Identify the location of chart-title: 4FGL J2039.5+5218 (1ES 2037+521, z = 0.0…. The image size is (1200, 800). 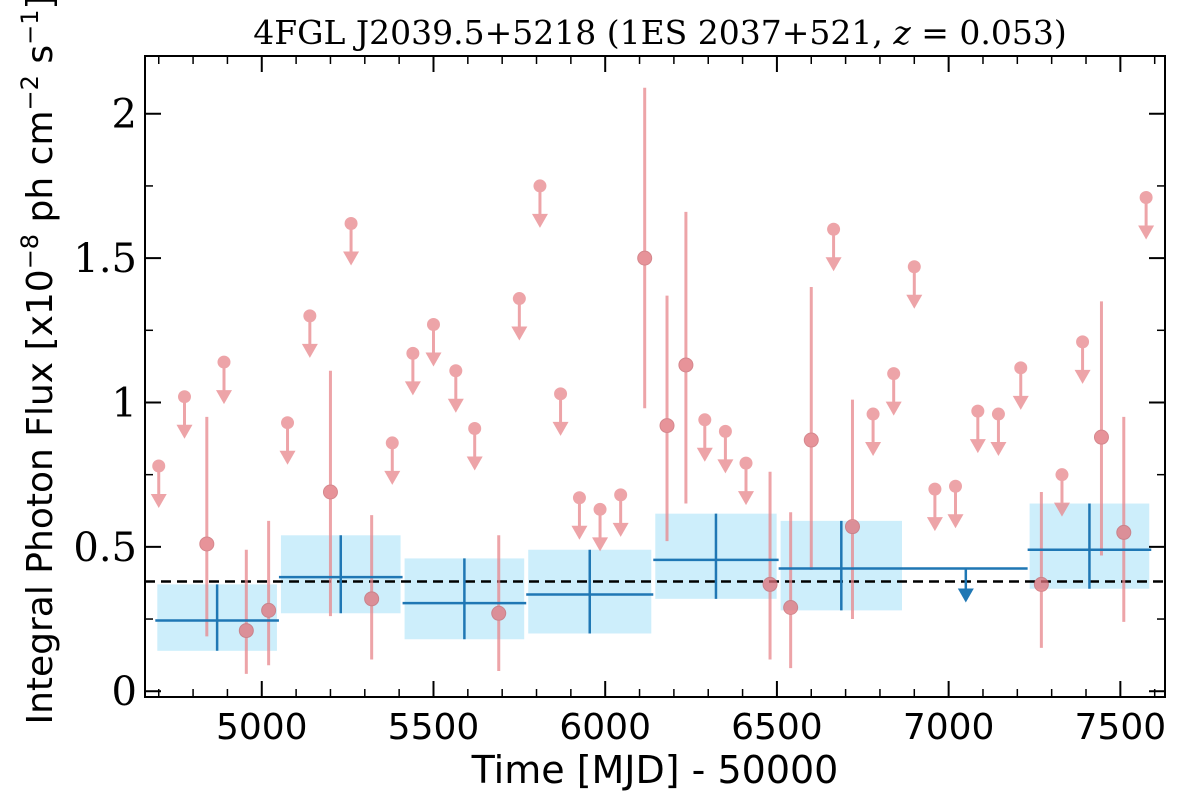
(660, 32).